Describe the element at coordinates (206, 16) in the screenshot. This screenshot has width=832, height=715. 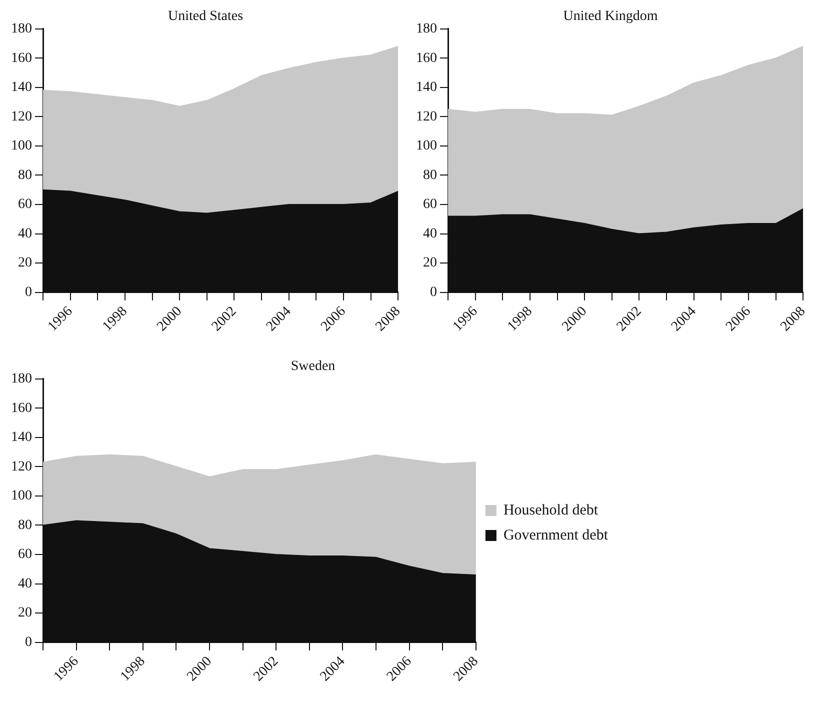
I see `chart-title: United States` at that location.